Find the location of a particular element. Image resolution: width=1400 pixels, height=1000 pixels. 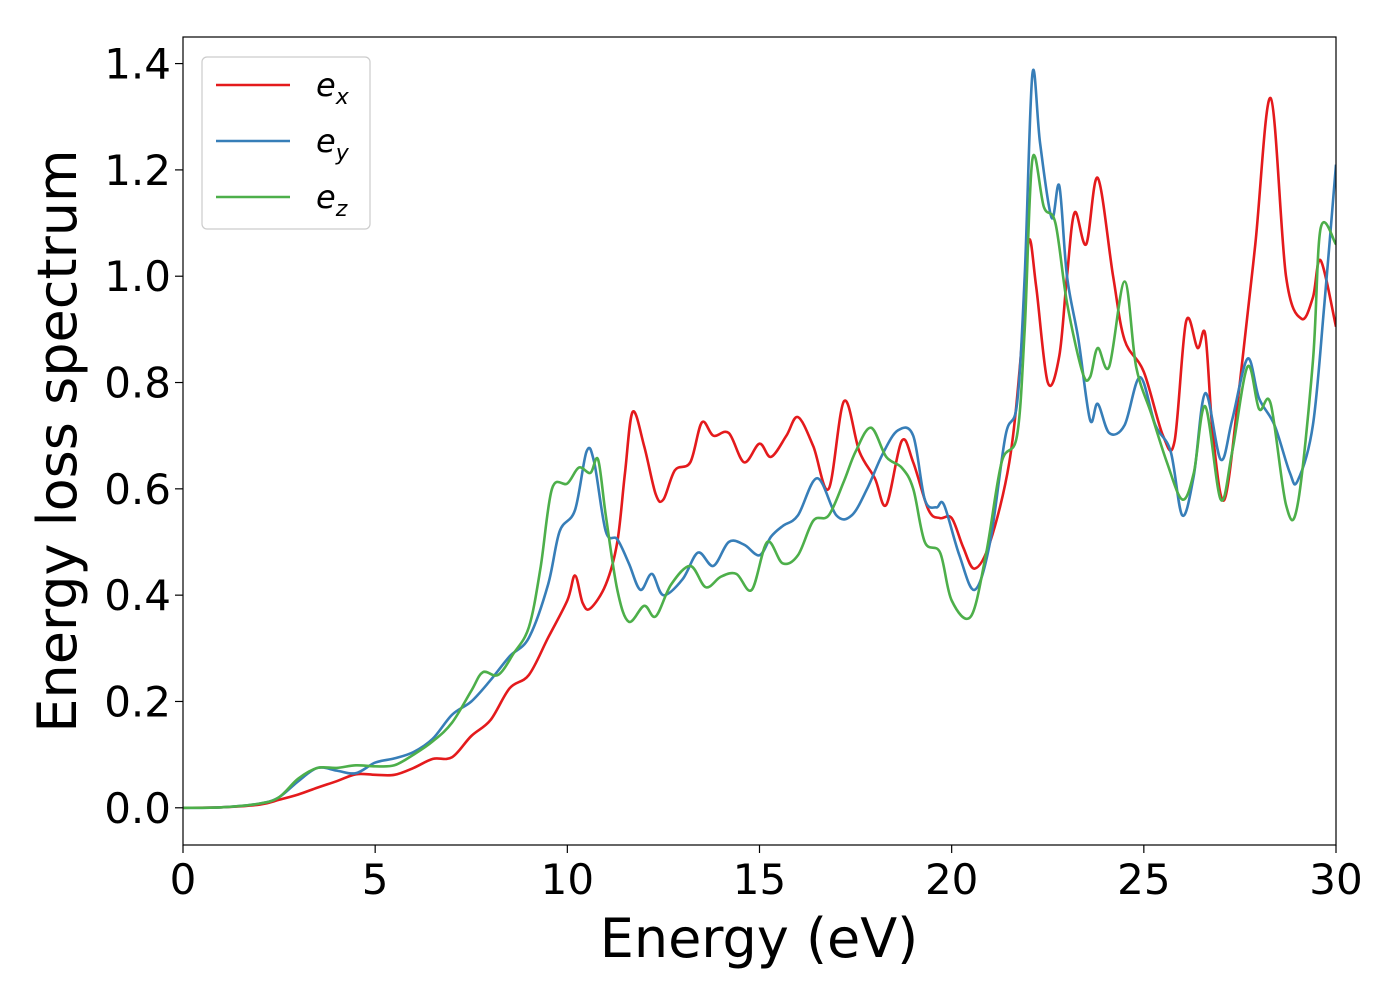

legend-label-x: ex is located at coordinates (333, 88).